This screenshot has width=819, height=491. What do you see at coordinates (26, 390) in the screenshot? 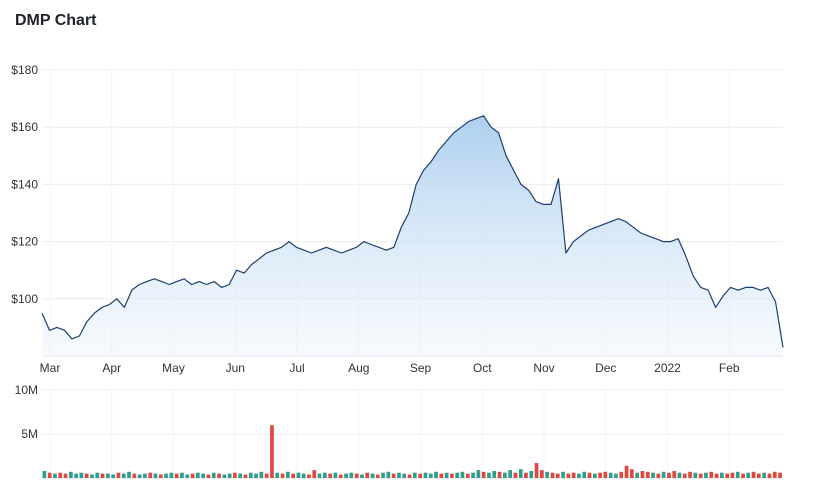
I see `volume-tick-label: 10M` at bounding box center [26, 390].